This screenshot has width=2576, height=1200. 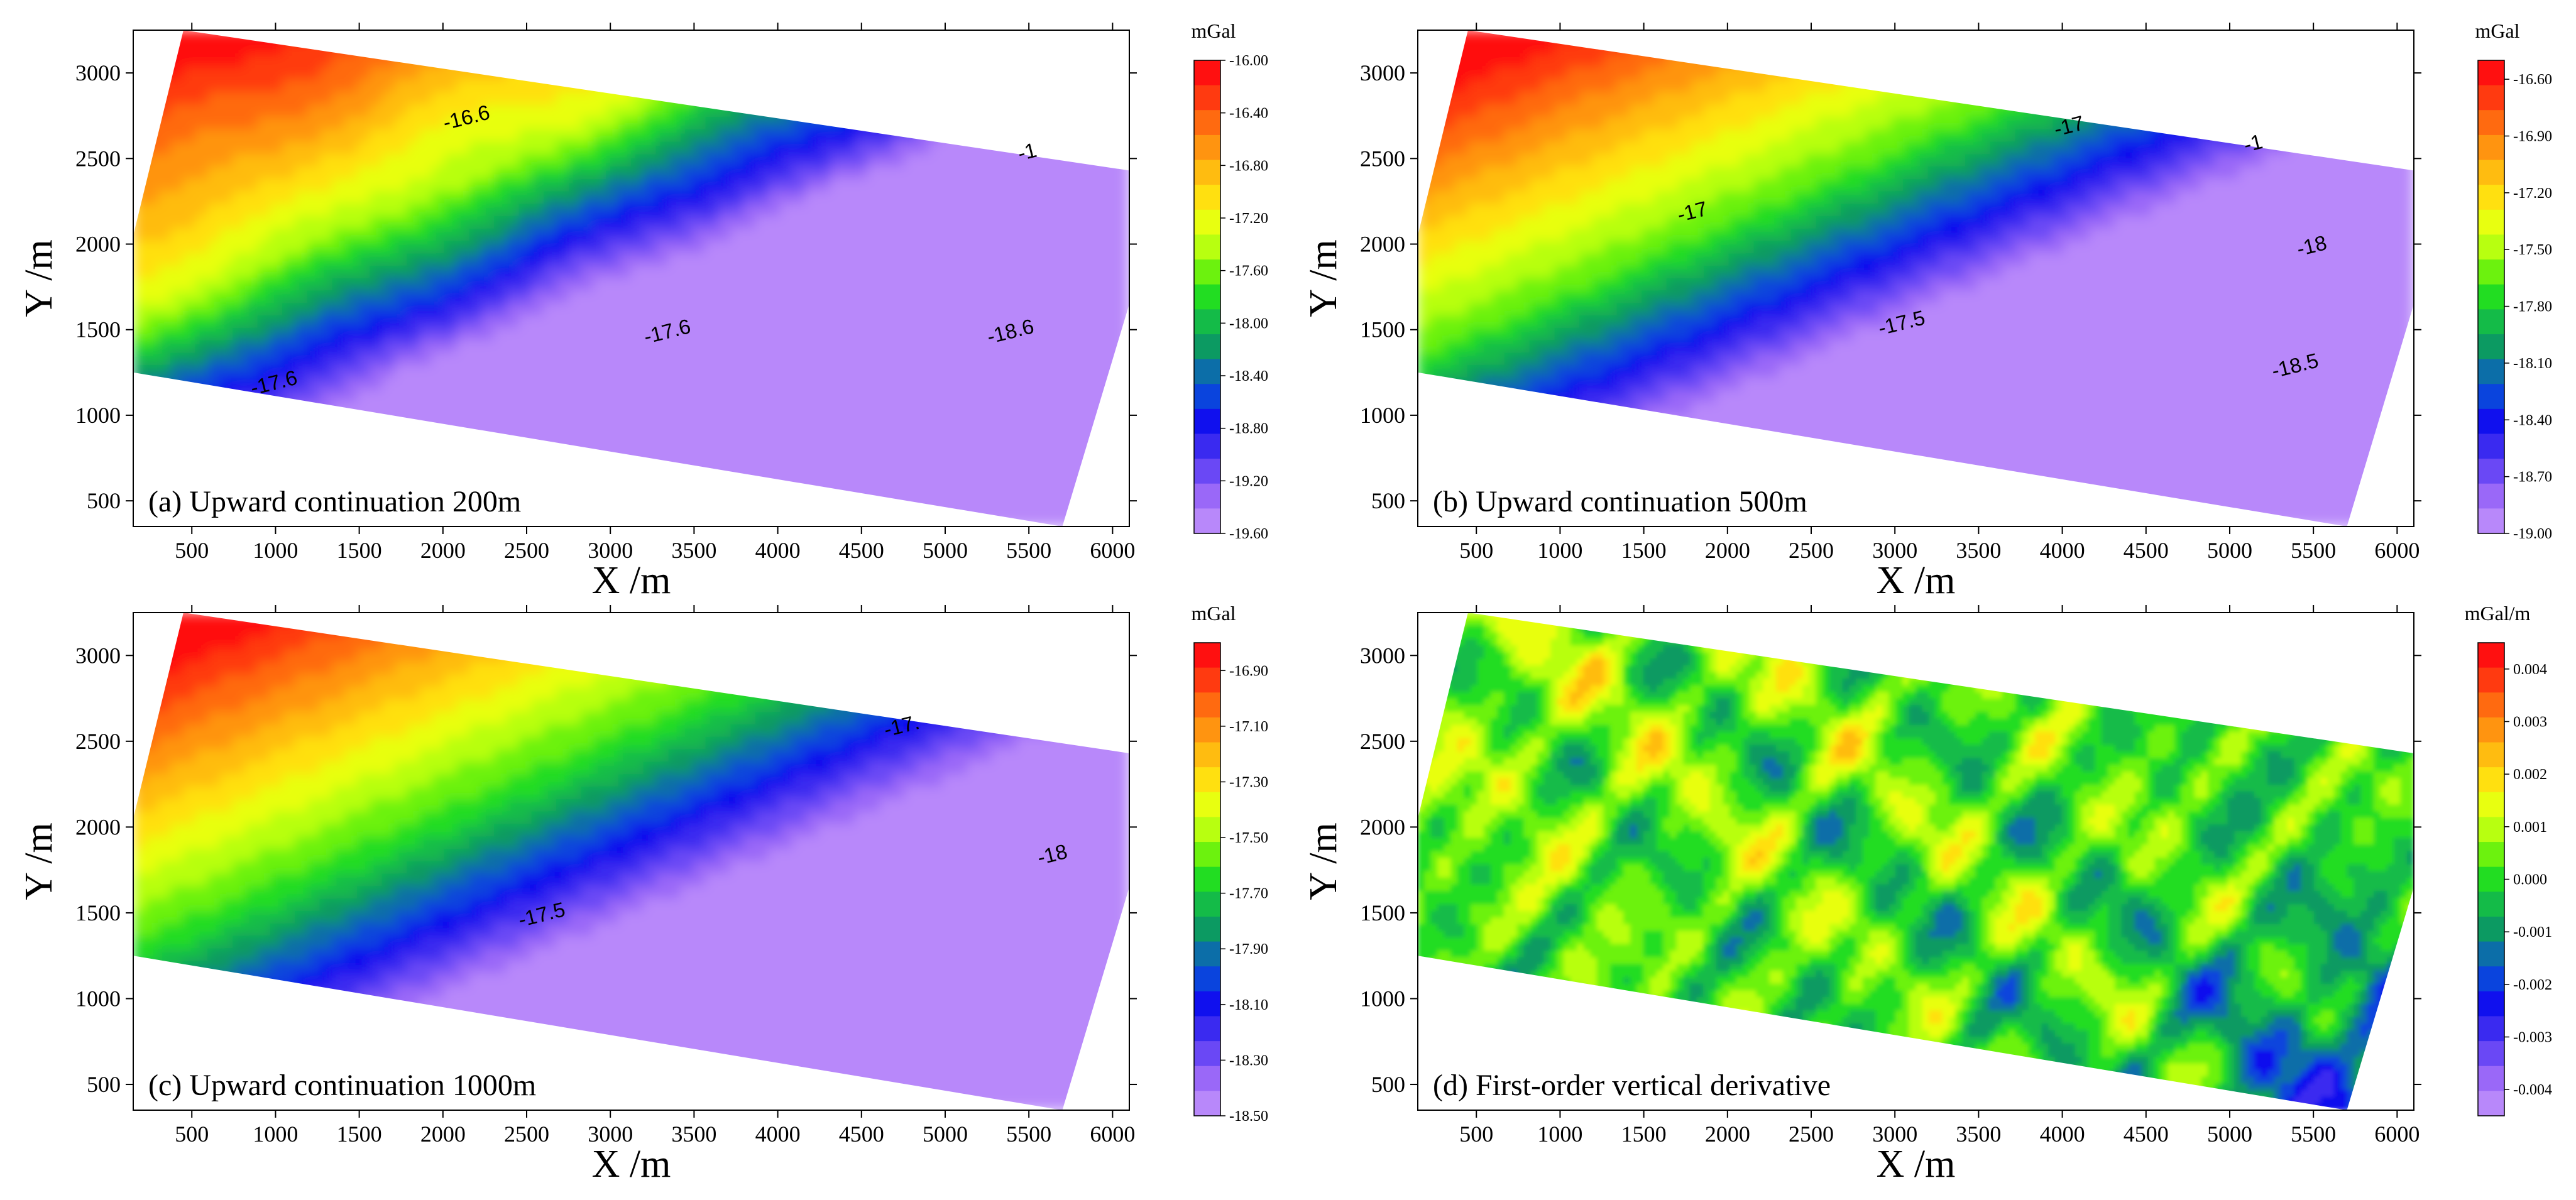 What do you see at coordinates (2532, 364) in the screenshot?
I see `colorbar-label: -18.10` at bounding box center [2532, 364].